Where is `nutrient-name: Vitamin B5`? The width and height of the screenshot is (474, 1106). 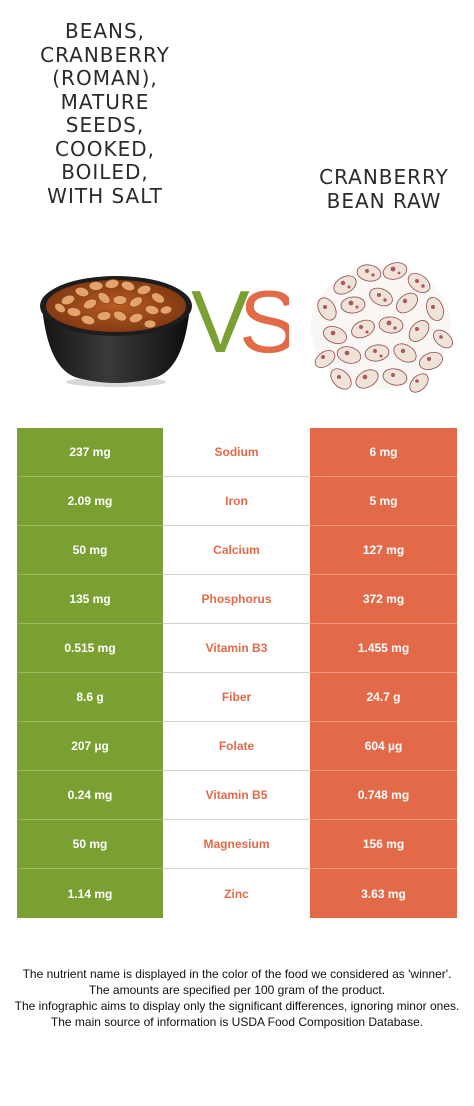 nutrient-name: Vitamin B5 is located at coordinates (236, 795).